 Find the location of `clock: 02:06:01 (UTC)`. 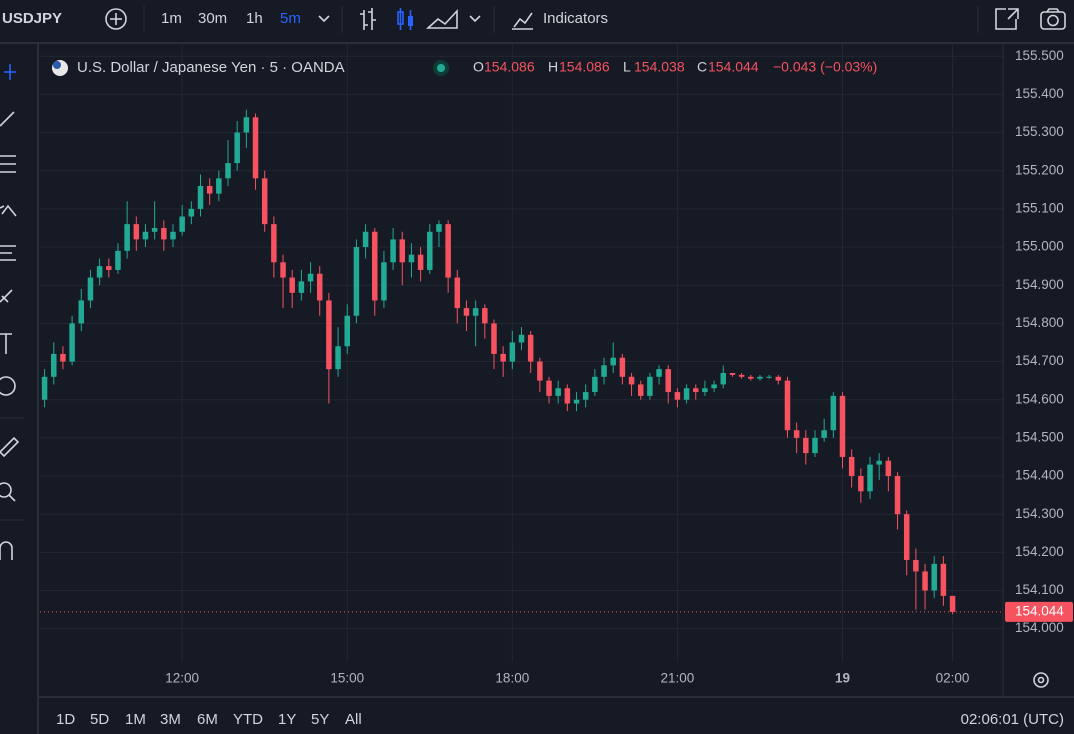

clock: 02:06:01 (UTC) is located at coordinates (1012, 719).